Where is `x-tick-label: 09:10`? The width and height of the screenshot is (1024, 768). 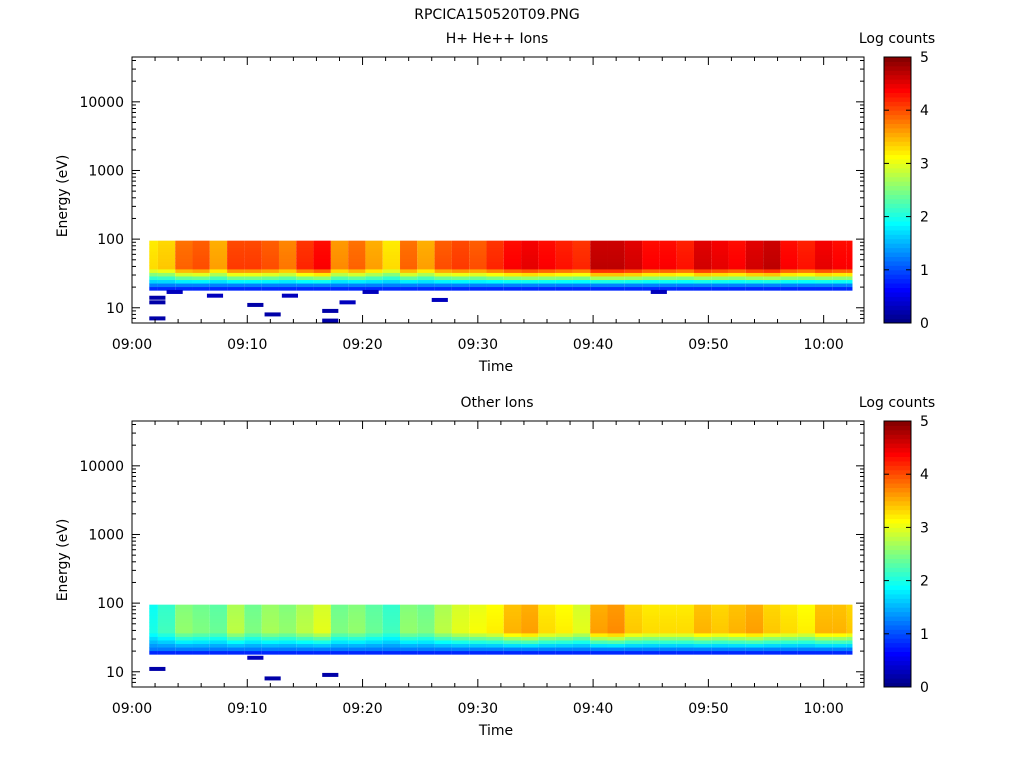 x-tick-label: 09:10 is located at coordinates (247, 709).